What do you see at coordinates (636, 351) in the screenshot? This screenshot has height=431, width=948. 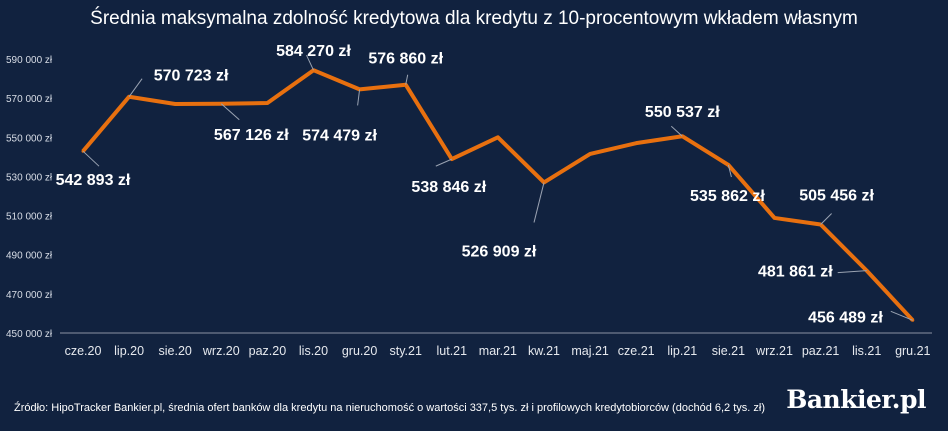 I see `x-tick-label: cze.21` at bounding box center [636, 351].